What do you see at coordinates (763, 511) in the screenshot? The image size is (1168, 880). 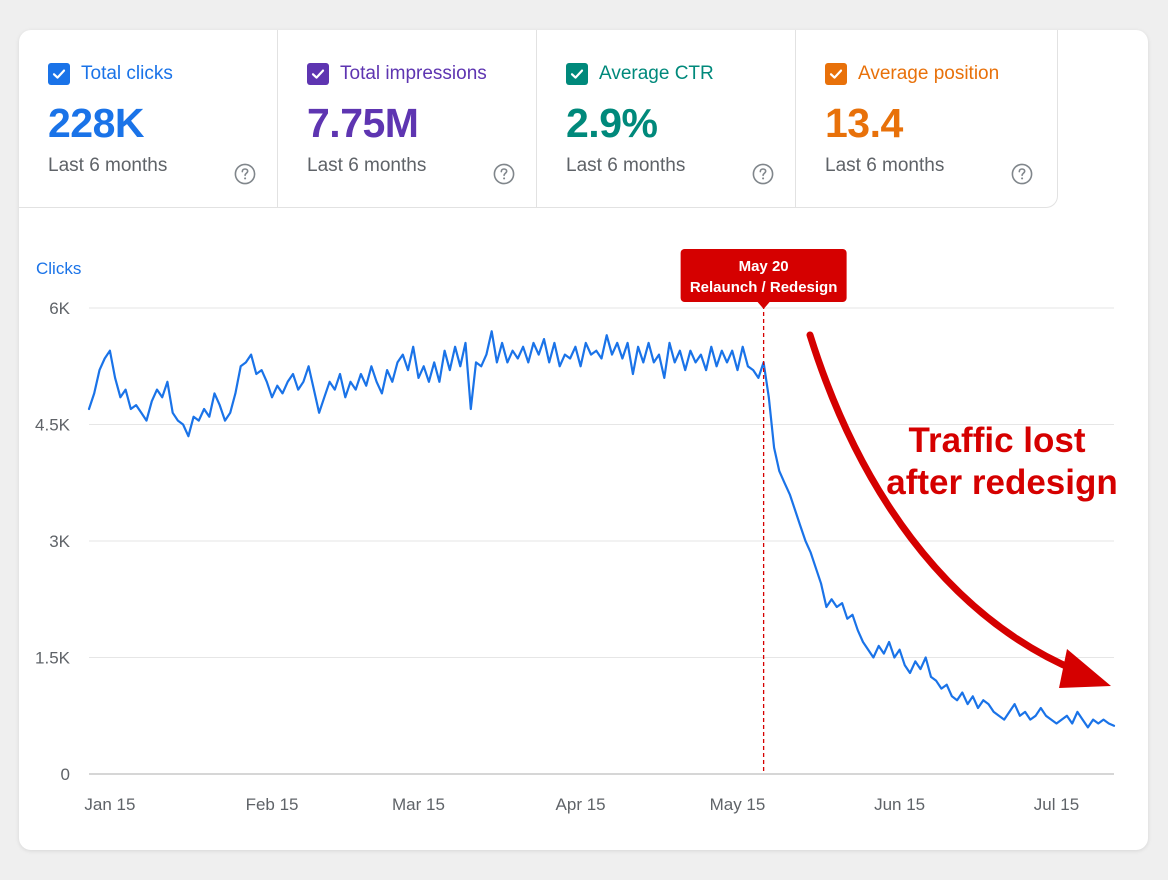 I see `redesign-annotation: May 20 Relaunch / Redesign` at bounding box center [763, 511].